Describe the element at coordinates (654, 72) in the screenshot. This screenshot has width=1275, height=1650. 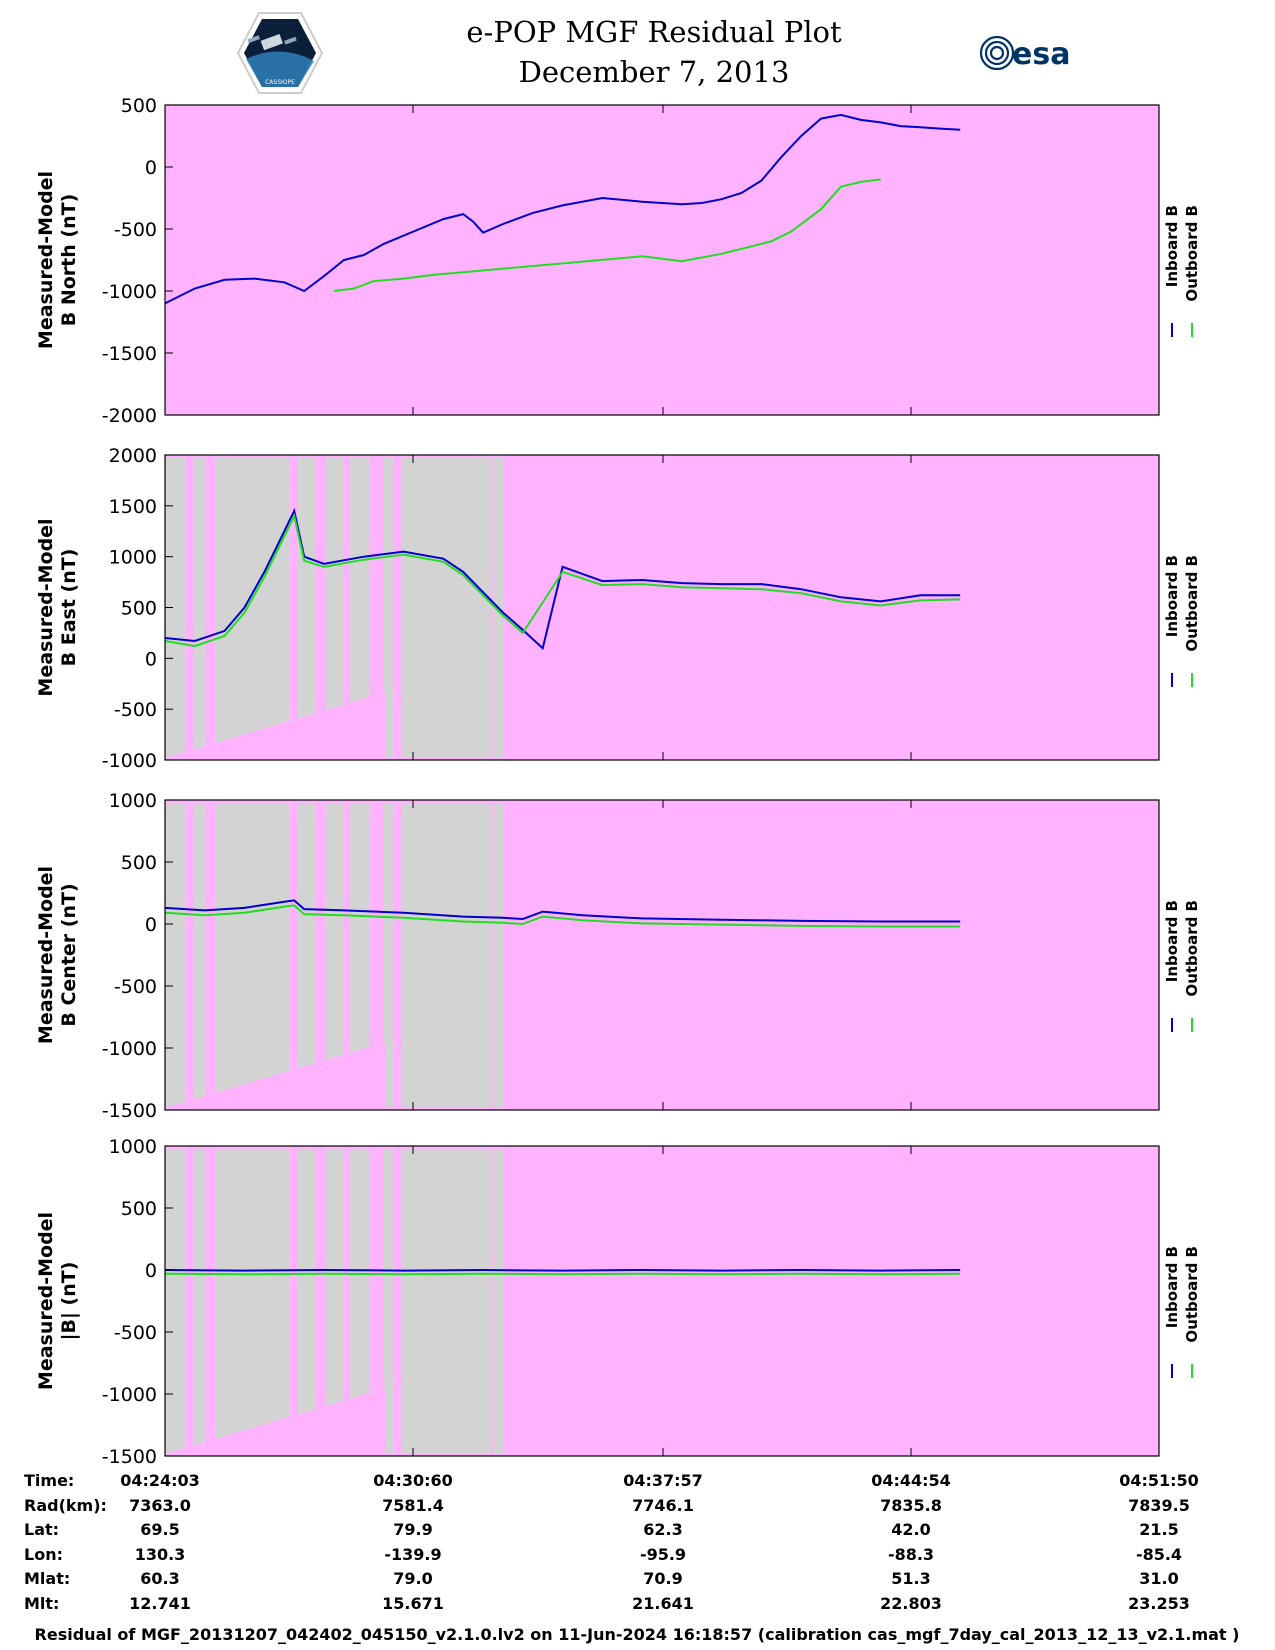
I see `title-line-2: December 7, 2013` at that location.